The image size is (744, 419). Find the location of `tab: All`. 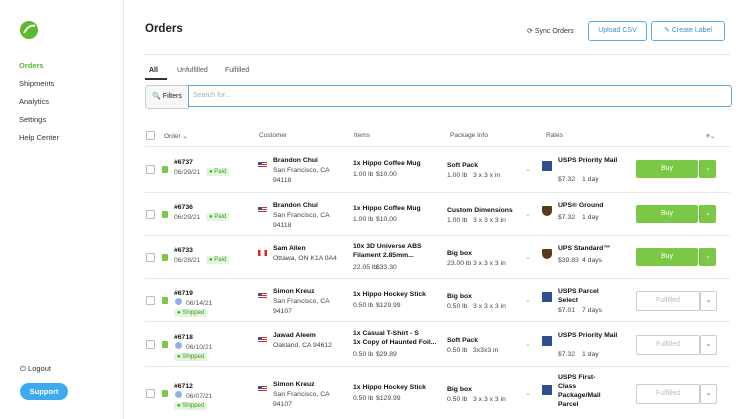

tab: All is located at coordinates (153, 70).